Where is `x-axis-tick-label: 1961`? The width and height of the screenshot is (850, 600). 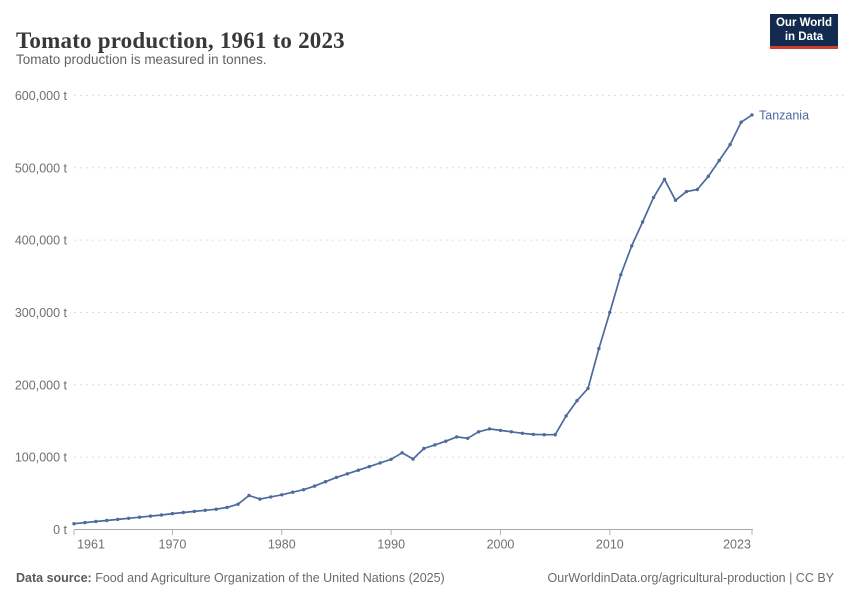 x-axis-tick-label: 1961 is located at coordinates (91, 545).